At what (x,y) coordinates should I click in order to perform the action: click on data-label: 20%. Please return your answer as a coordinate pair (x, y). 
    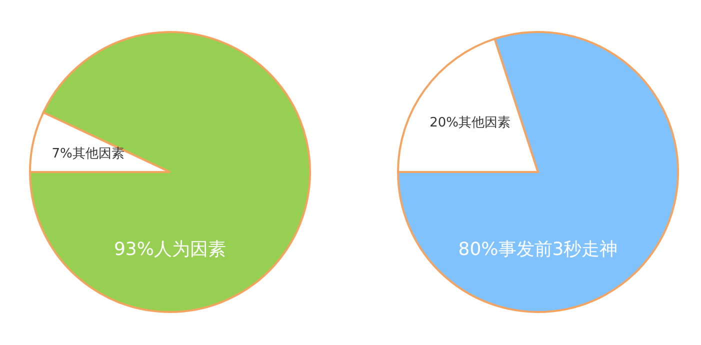
    Looking at the image, I should click on (444, 122).